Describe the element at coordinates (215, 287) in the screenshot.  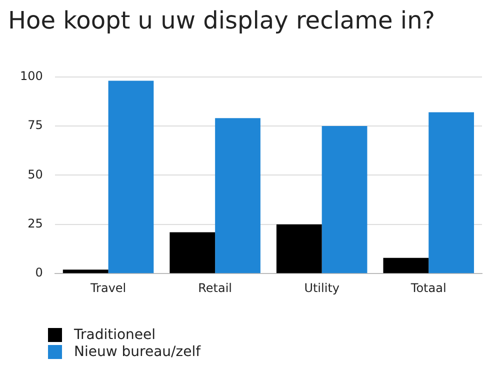
I see `x-tick-label: Retail` at that location.